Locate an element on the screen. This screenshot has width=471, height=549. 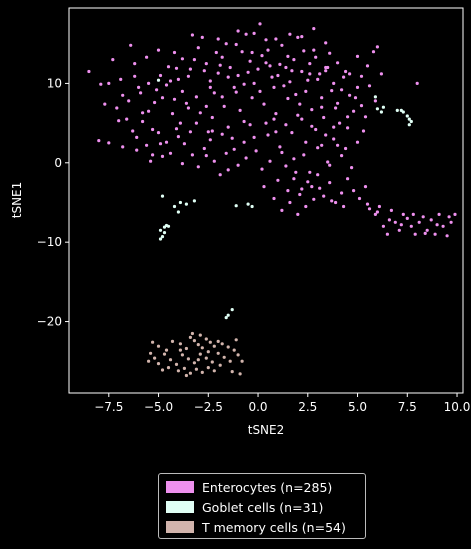
y-tick-label: 10 is located at coordinates (54, 83).